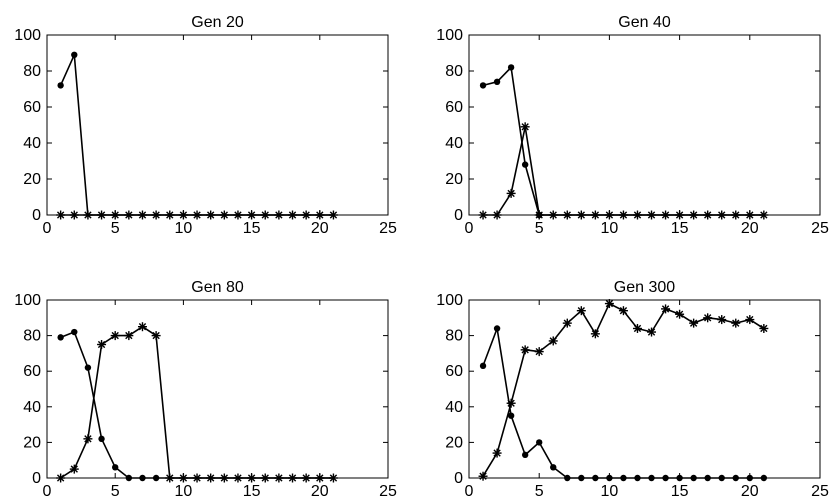 Image resolution: width=833 pixels, height=503 pixels. Describe the element at coordinates (644, 22) in the screenshot. I see `chart-title: Gen 40` at that location.